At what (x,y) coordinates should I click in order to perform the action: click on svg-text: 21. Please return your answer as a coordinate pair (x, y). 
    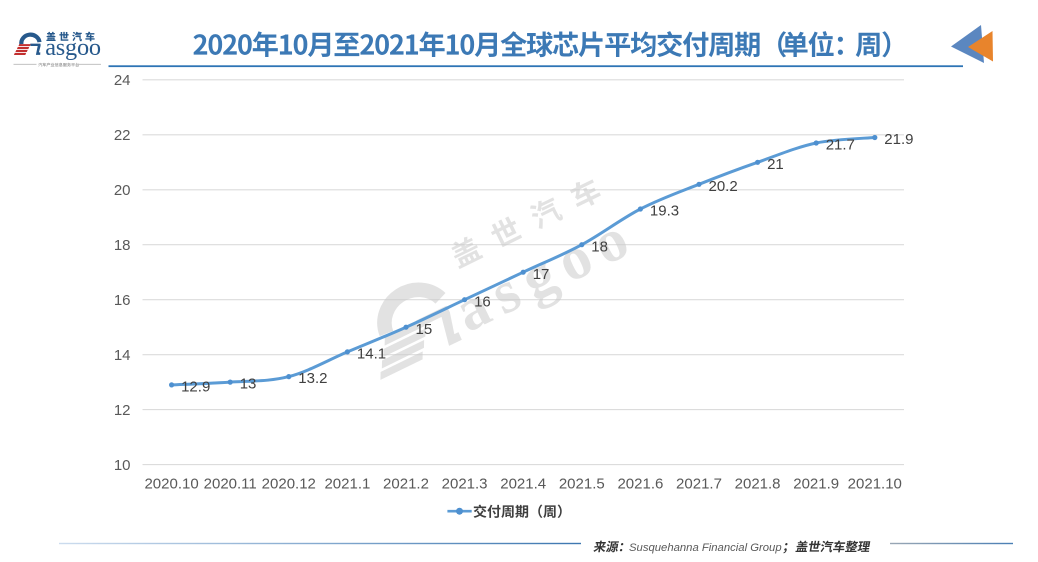
    Looking at the image, I should click on (775, 164).